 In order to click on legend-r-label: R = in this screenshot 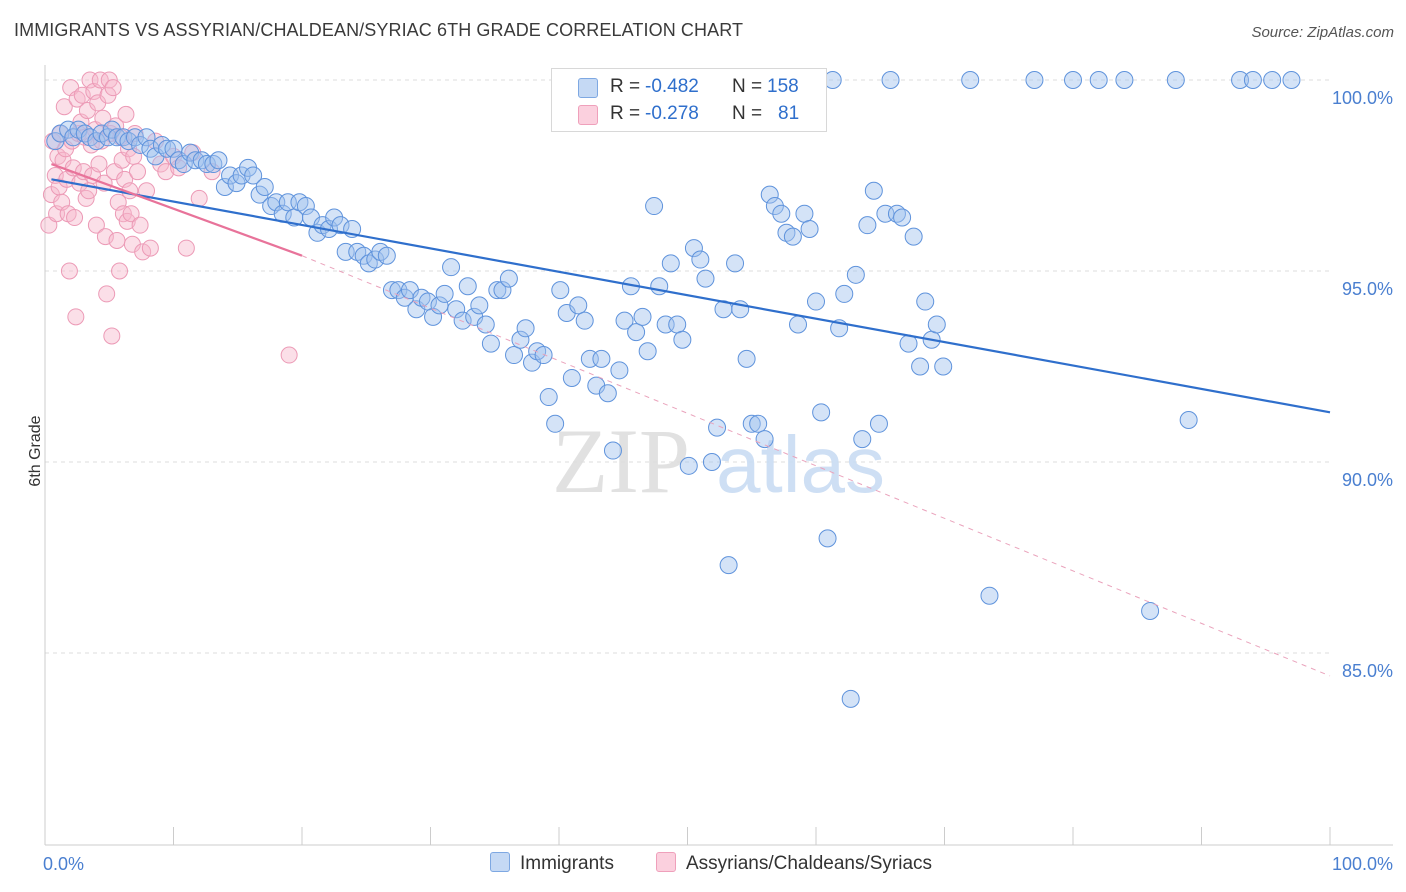, I will do `click(625, 113)`.